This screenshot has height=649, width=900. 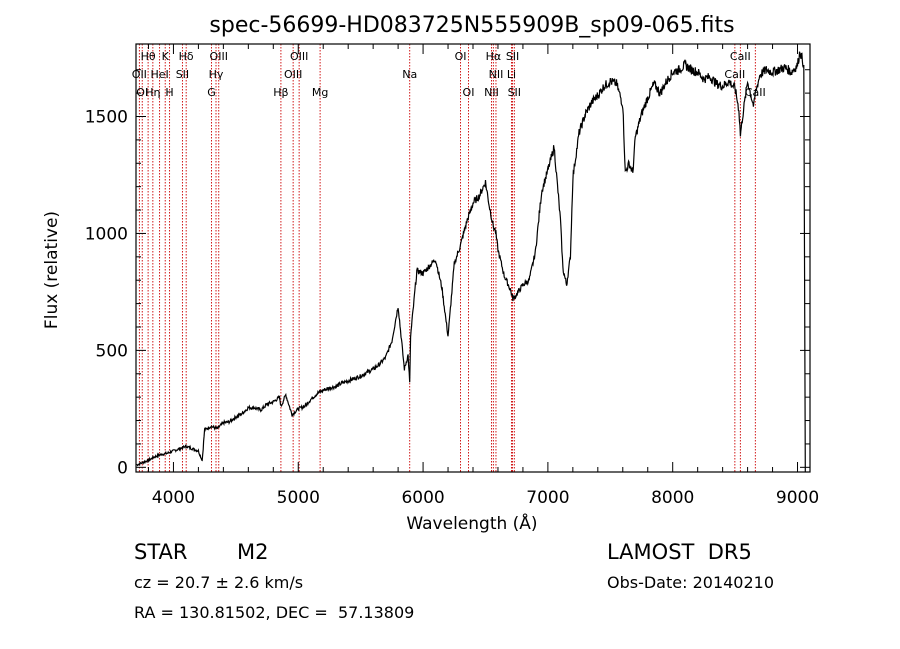 What do you see at coordinates (797, 498) in the screenshot?
I see `x-tick-label: 9000` at bounding box center [797, 498].